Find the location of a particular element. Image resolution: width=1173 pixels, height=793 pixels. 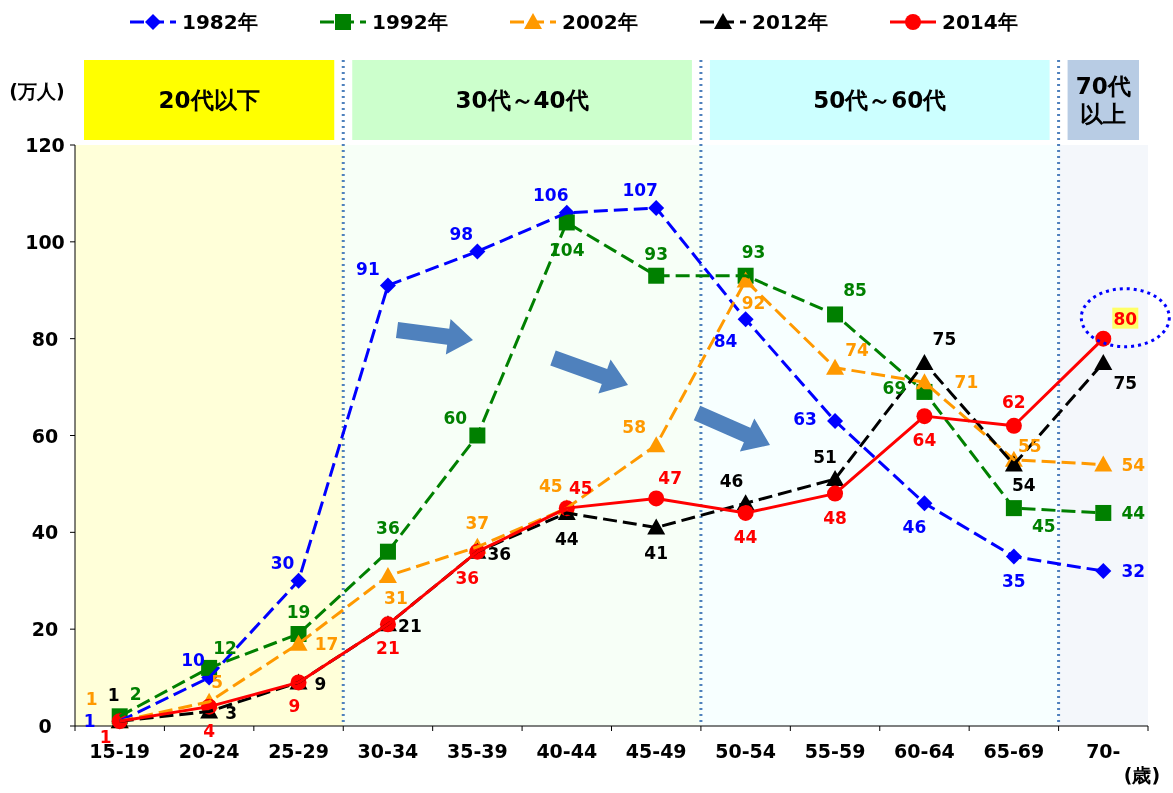

y-axis-title: (万人) is located at coordinates (37, 91).